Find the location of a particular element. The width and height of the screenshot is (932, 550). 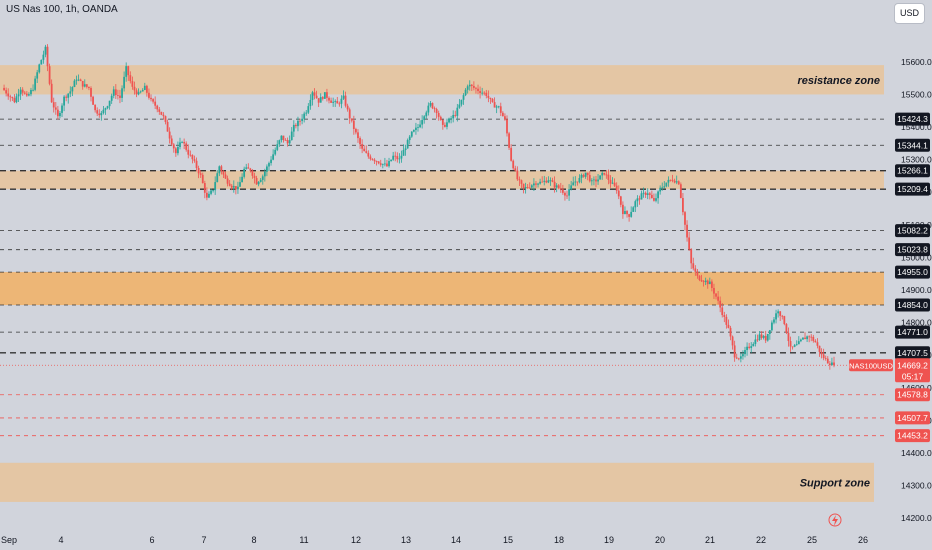

level-tag is located at coordinates (912, 171).